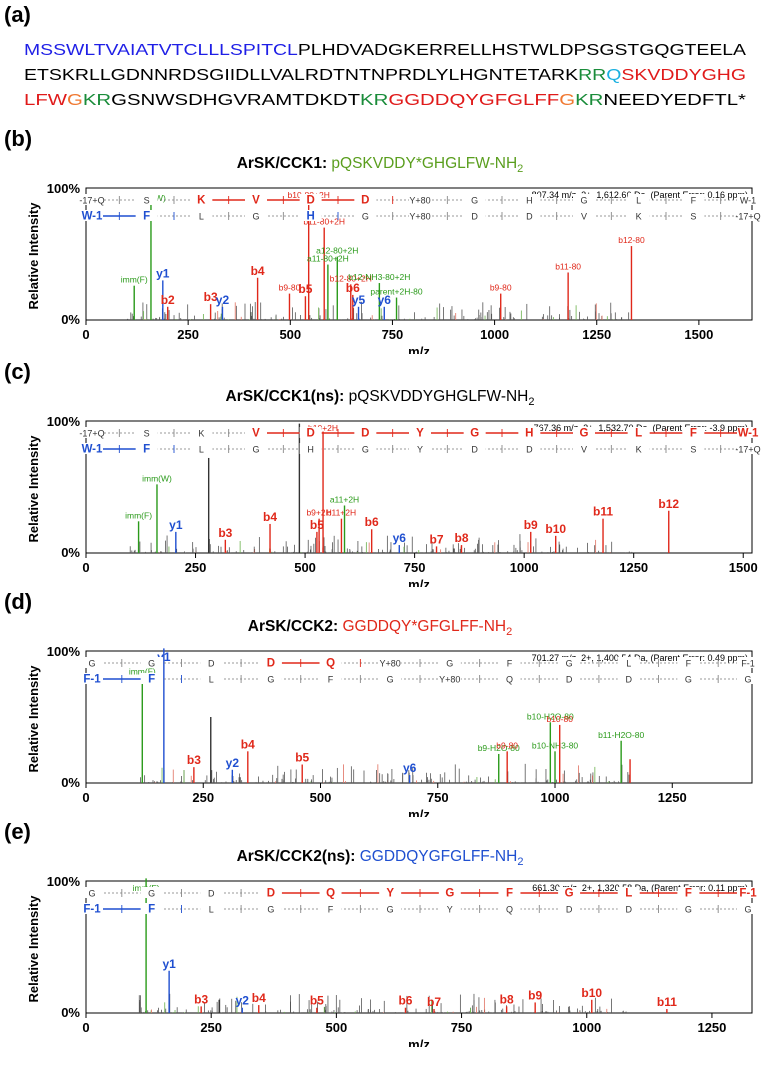 The image size is (761, 1079). Describe the element at coordinates (631, 240) in the screenshot. I see `peak-label: b12-80` at that location.